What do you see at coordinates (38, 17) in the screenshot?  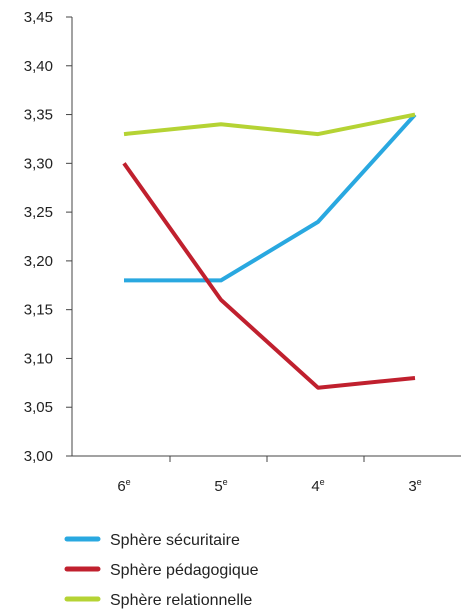 I see `y-tick-label: 3,45` at bounding box center [38, 17].